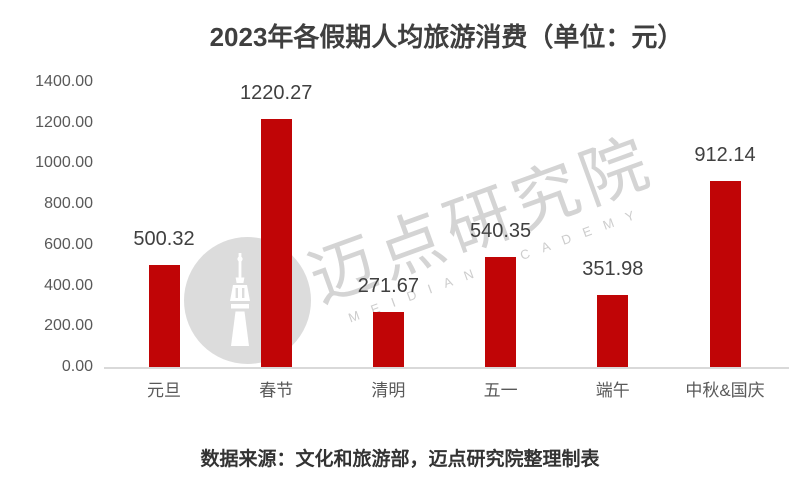 The width and height of the screenshot is (800, 489). Describe the element at coordinates (612, 390) in the screenshot. I see `x-axis-category-label: 端午` at that location.